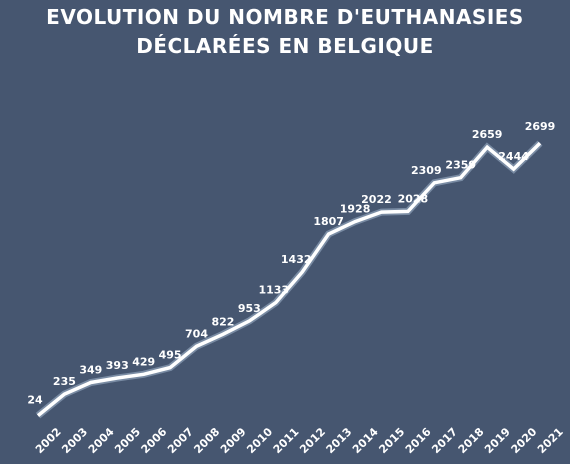  I want to click on data-label: 2028, so click(413, 198).